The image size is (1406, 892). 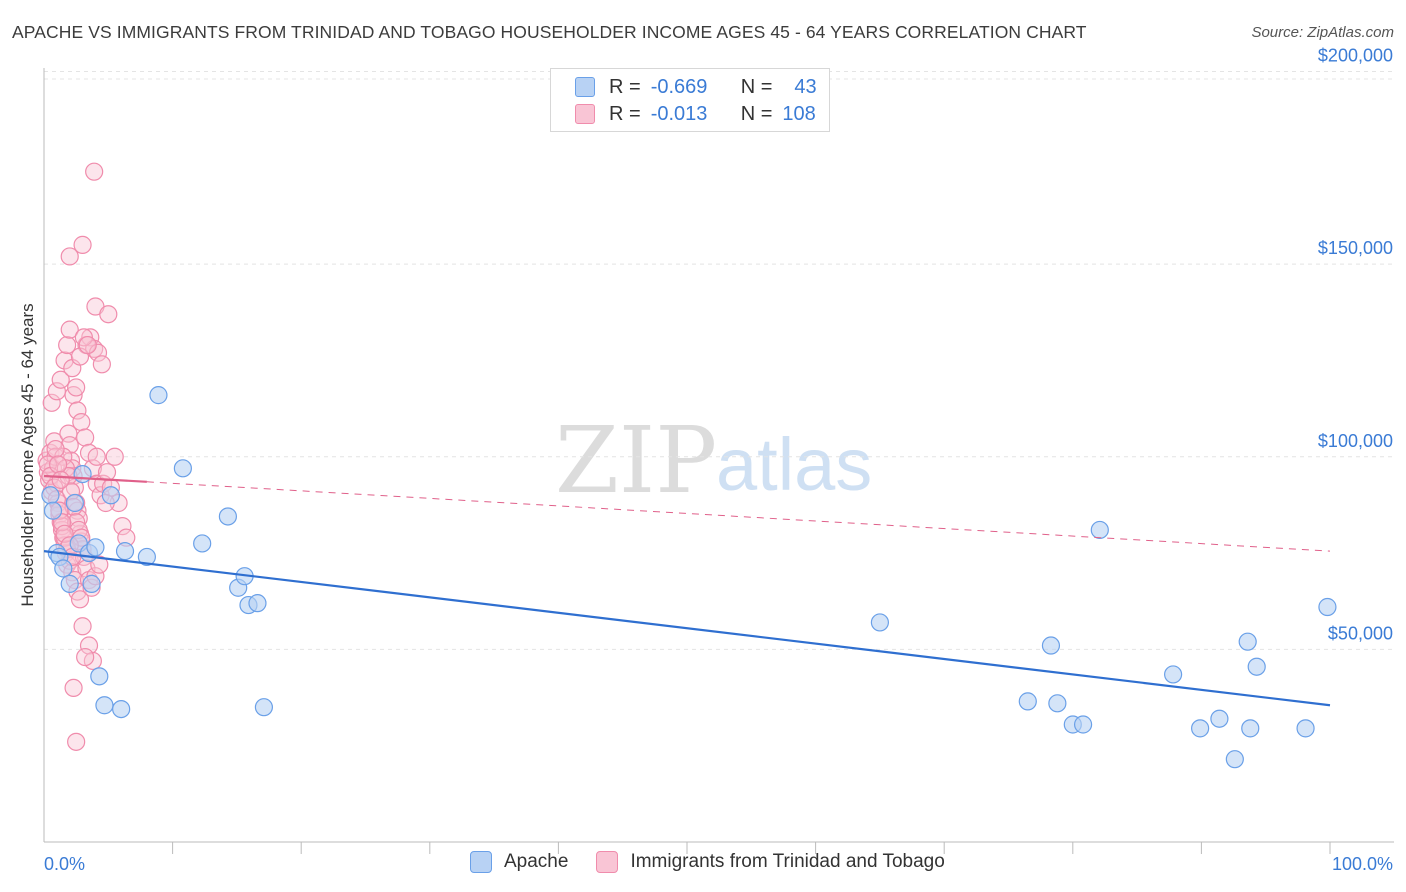 What do you see at coordinates (805, 86) in the screenshot?
I see `n-value: 43` at bounding box center [805, 86].